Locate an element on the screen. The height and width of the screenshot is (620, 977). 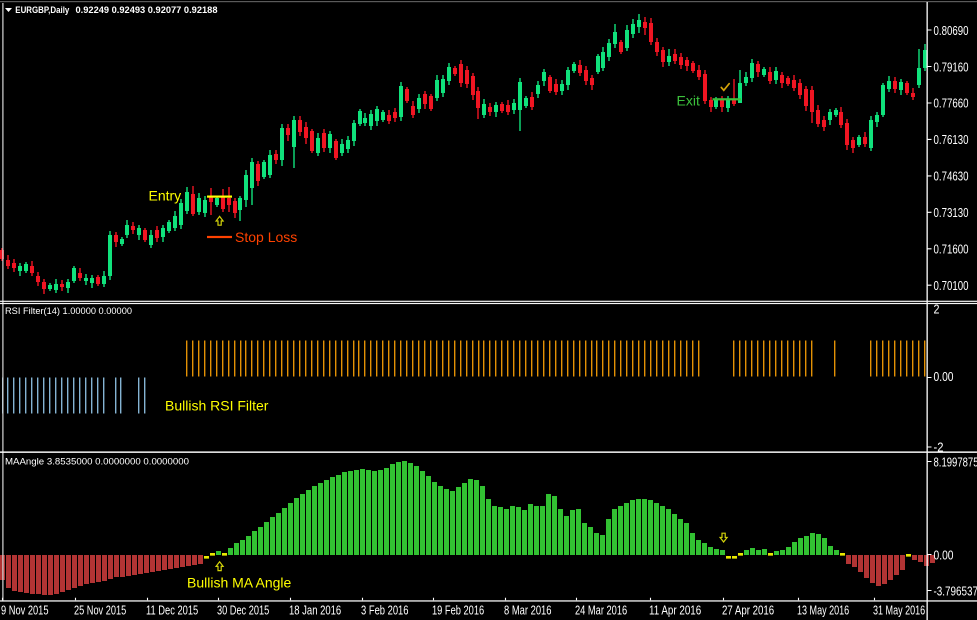
svg-text: 19 Feb 2016 is located at coordinates (458, 610).